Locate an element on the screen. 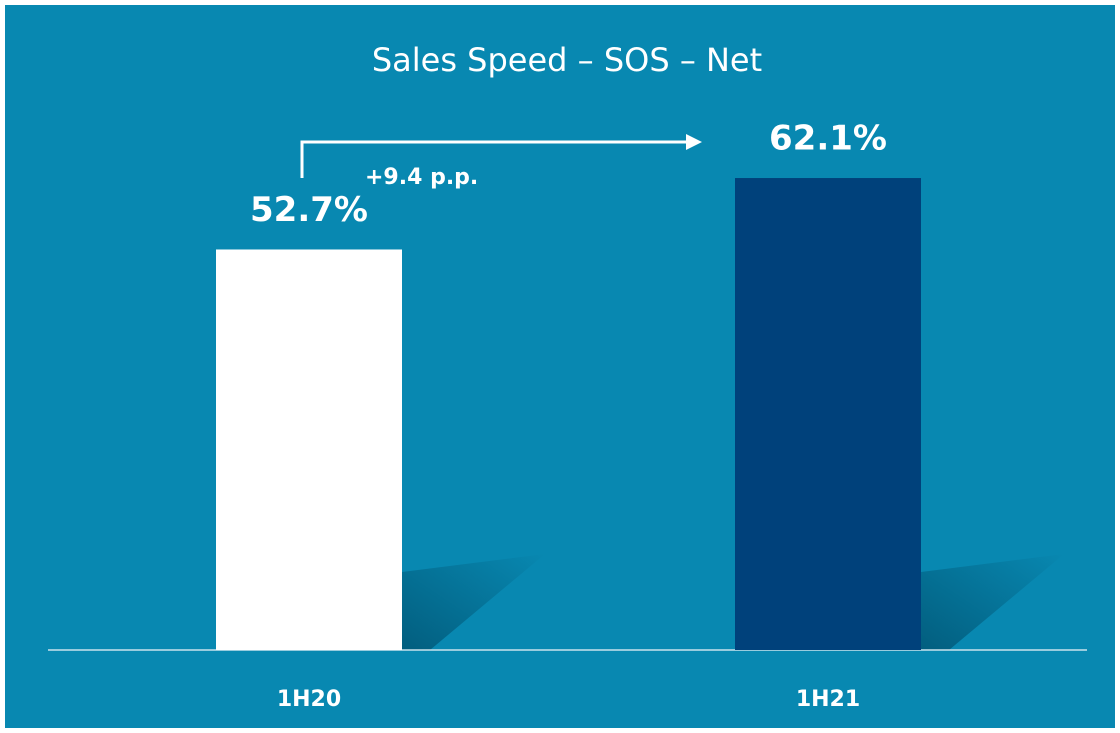 The height and width of the screenshot is (733, 1120). chart-title: Sales Speed – SOS – Net is located at coordinates (567, 60).